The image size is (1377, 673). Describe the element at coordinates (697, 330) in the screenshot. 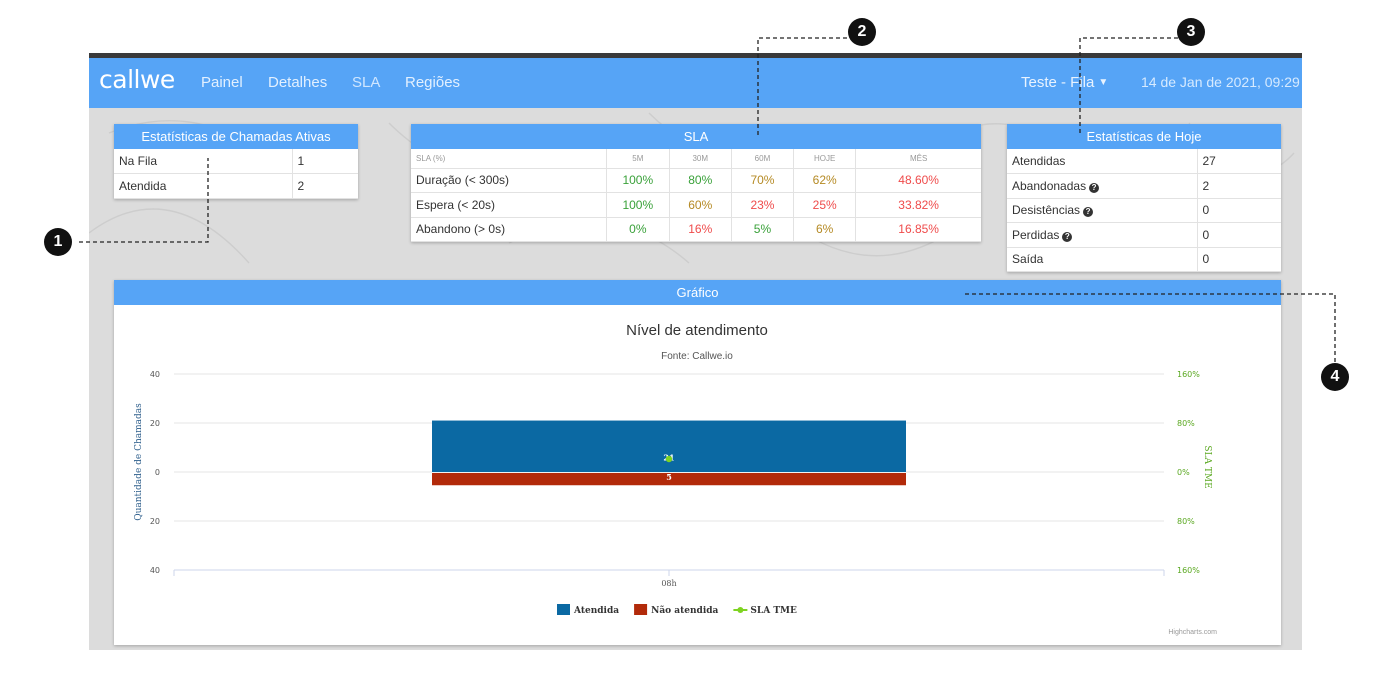

I see `chart-title: Nível de atendimento` at that location.